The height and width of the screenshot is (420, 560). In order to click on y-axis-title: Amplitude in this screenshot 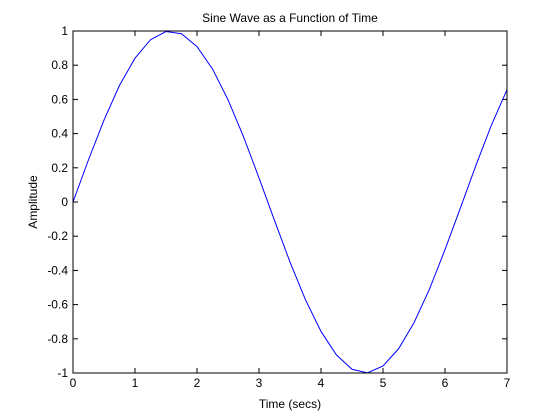, I will do `click(33, 202)`.